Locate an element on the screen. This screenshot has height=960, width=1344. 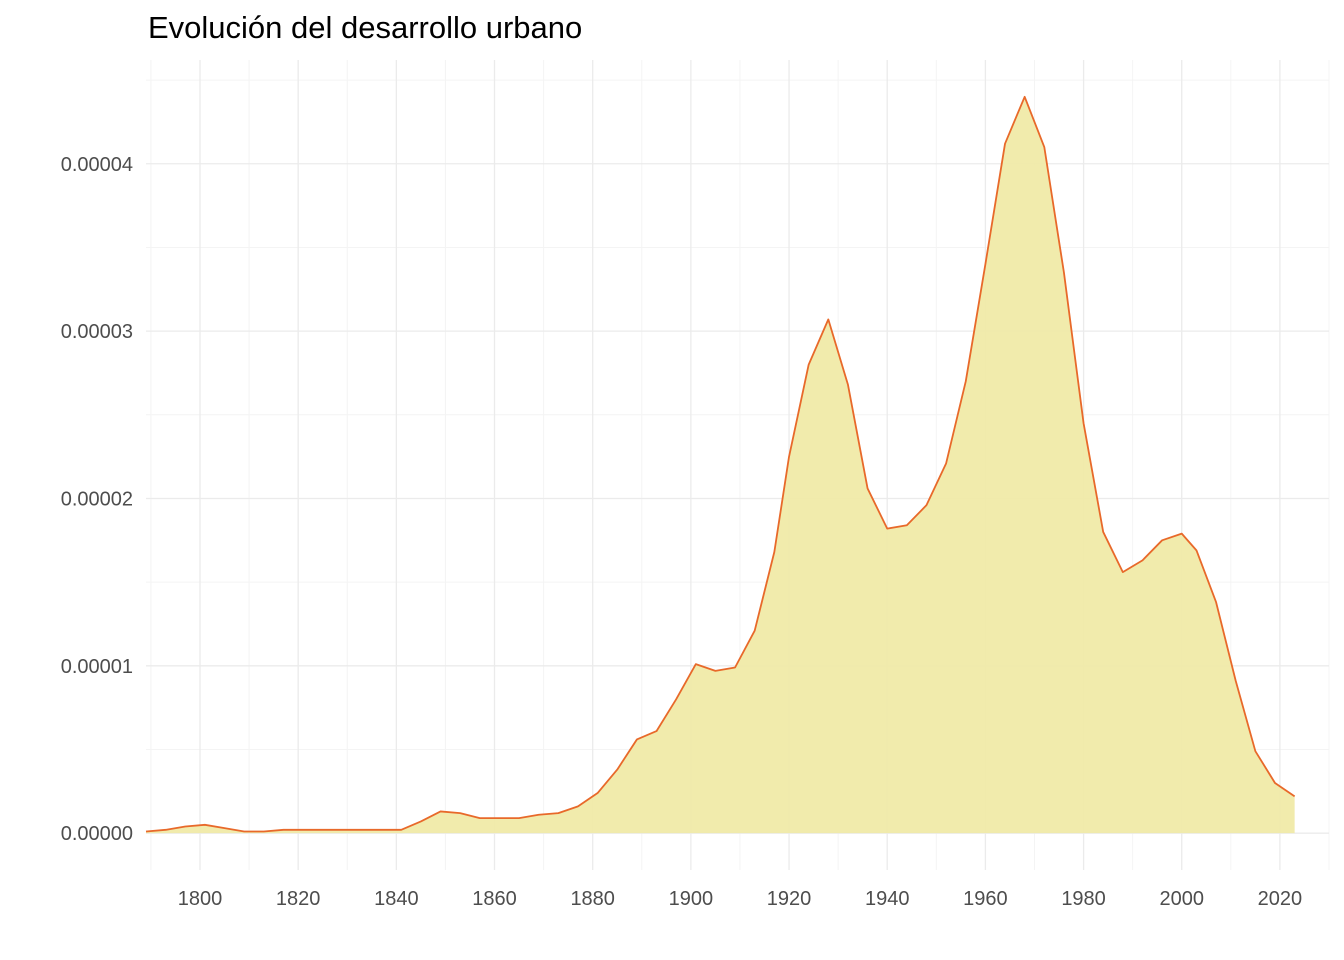
x-tick-label: 1840 is located at coordinates (396, 899).